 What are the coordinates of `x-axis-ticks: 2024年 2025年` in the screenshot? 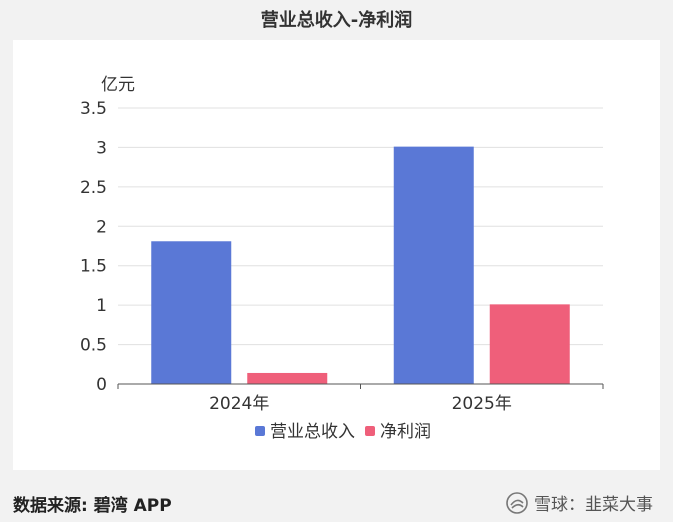 It's located at (360, 404).